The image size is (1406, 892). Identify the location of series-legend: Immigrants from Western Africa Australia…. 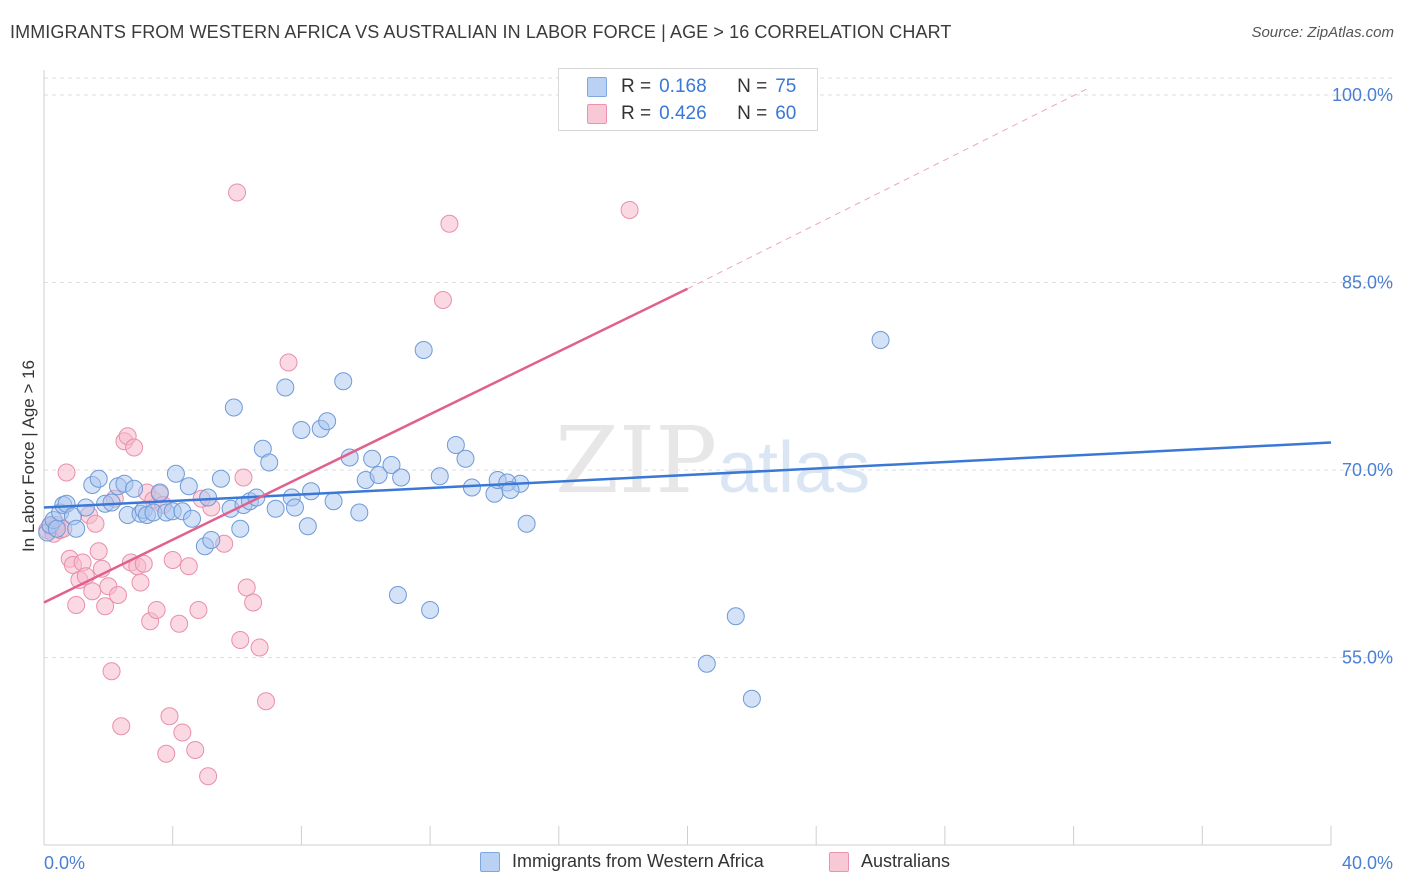
(703, 865).